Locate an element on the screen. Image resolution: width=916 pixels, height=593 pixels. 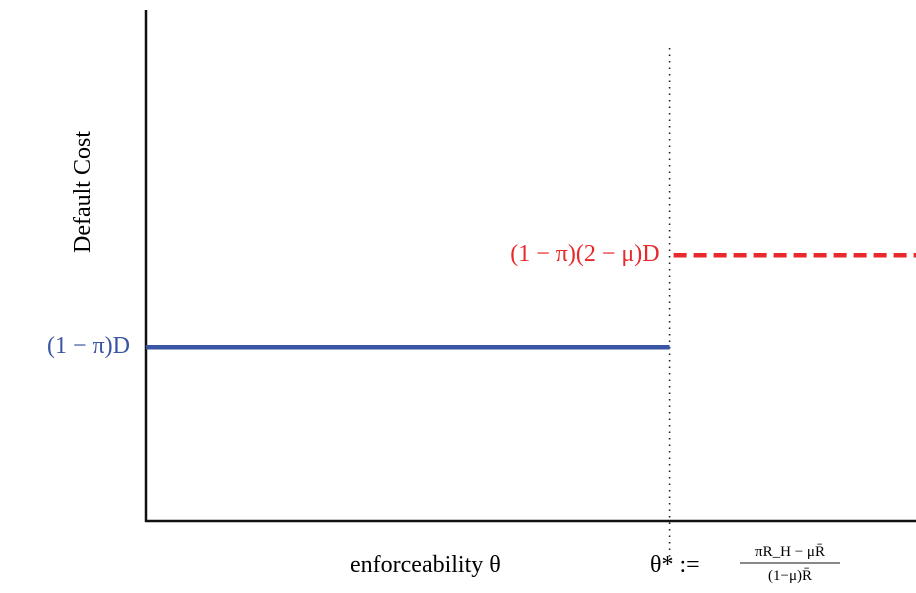
series-label-high: (1 − π)(2 − μ)D is located at coordinates (584, 254).